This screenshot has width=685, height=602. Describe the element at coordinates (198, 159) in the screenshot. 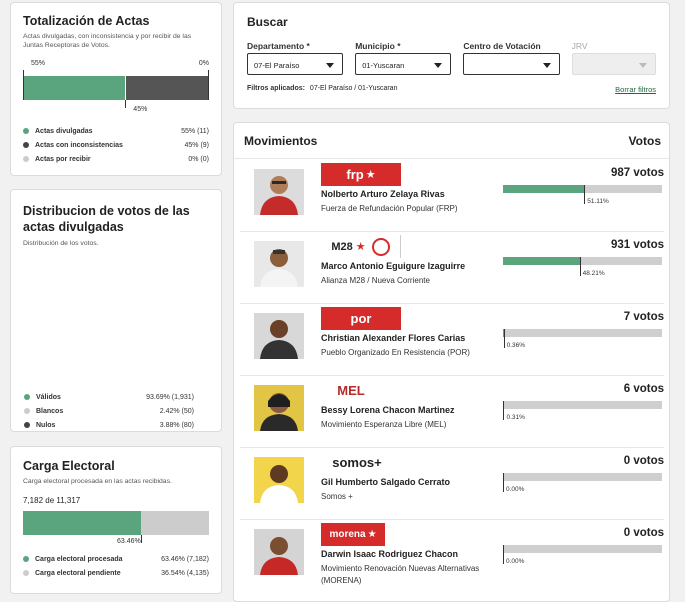

I see `legend-value: 0% (0)` at that location.